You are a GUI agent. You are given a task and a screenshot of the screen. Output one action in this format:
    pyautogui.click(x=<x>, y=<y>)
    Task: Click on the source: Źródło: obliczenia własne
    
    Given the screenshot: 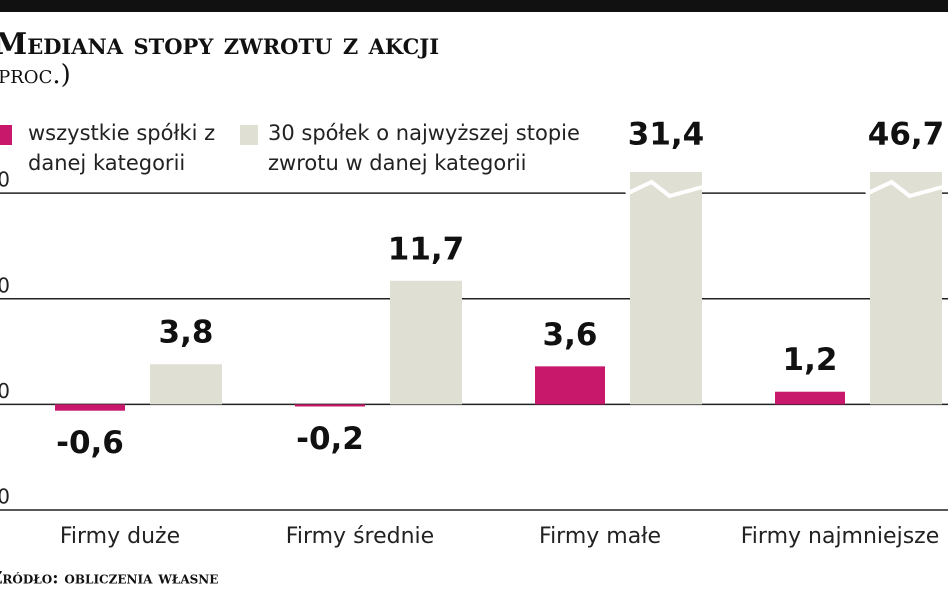 What is the action you would take?
    pyautogui.click(x=109, y=578)
    